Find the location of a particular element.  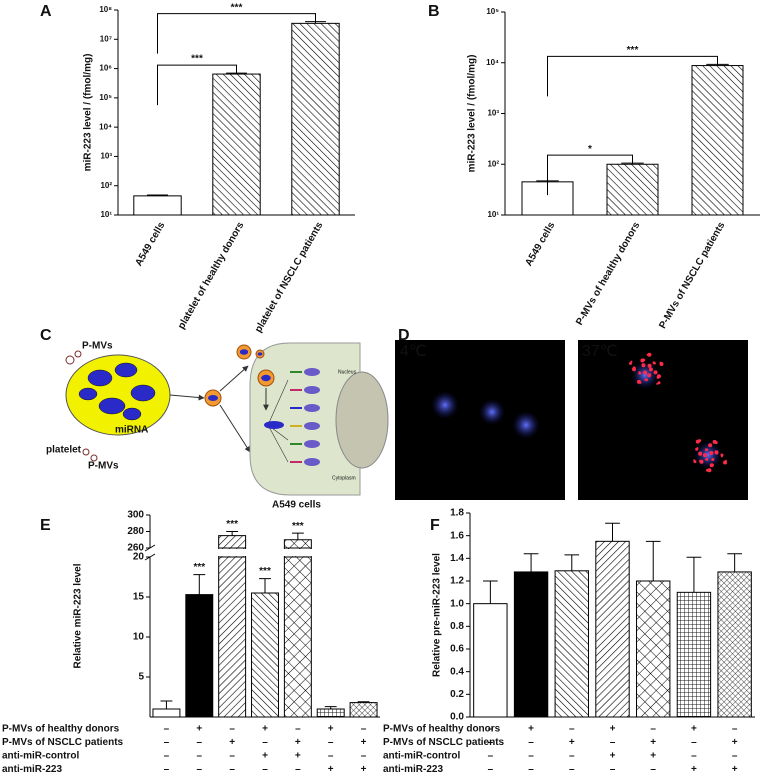

micrograph-label: 4℃ is located at coordinates (413, 351).